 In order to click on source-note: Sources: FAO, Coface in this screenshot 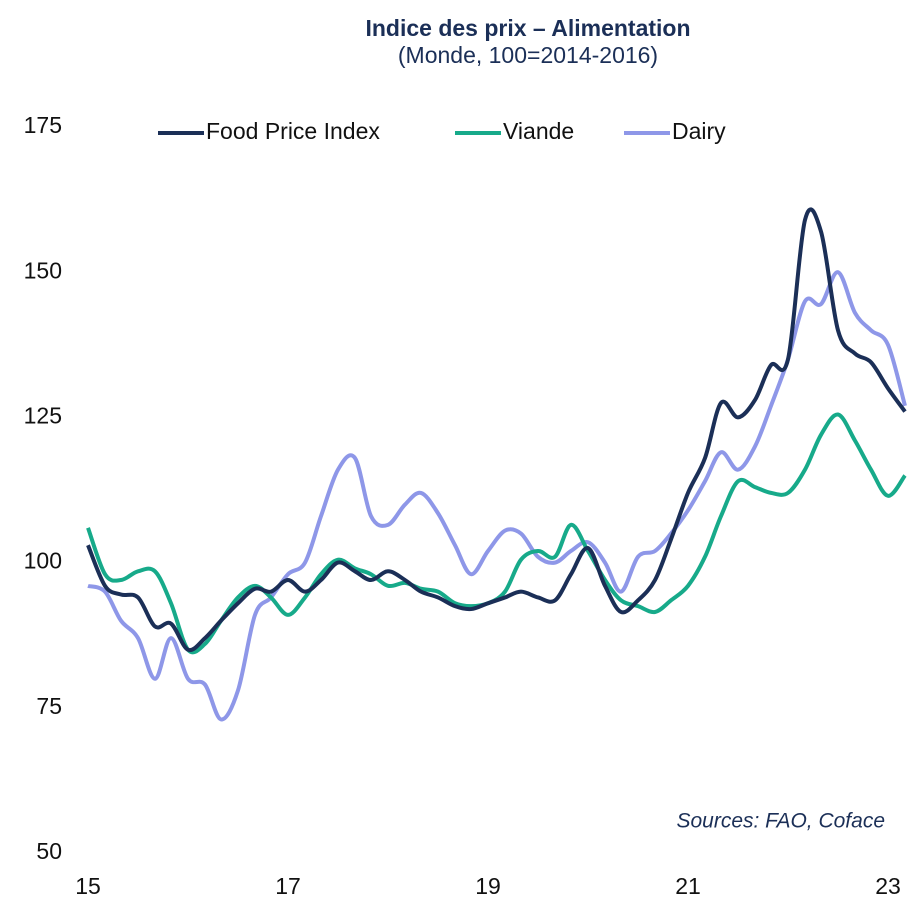, I will do `click(780, 821)`.